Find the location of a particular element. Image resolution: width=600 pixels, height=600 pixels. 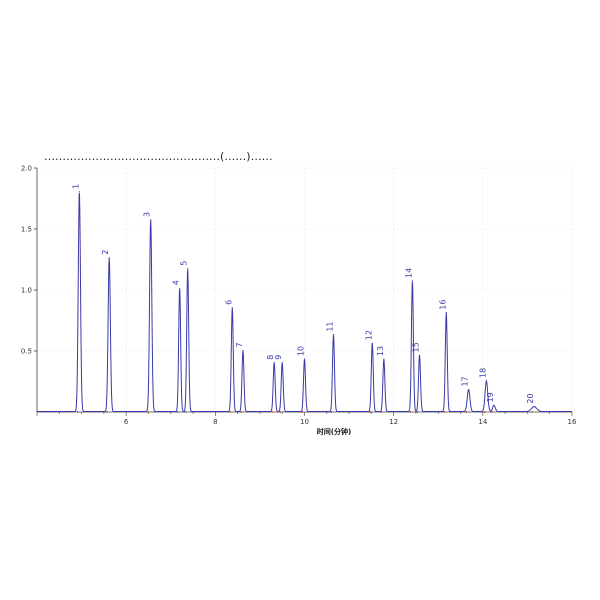

peak-label-7: 7 is located at coordinates (239, 344).